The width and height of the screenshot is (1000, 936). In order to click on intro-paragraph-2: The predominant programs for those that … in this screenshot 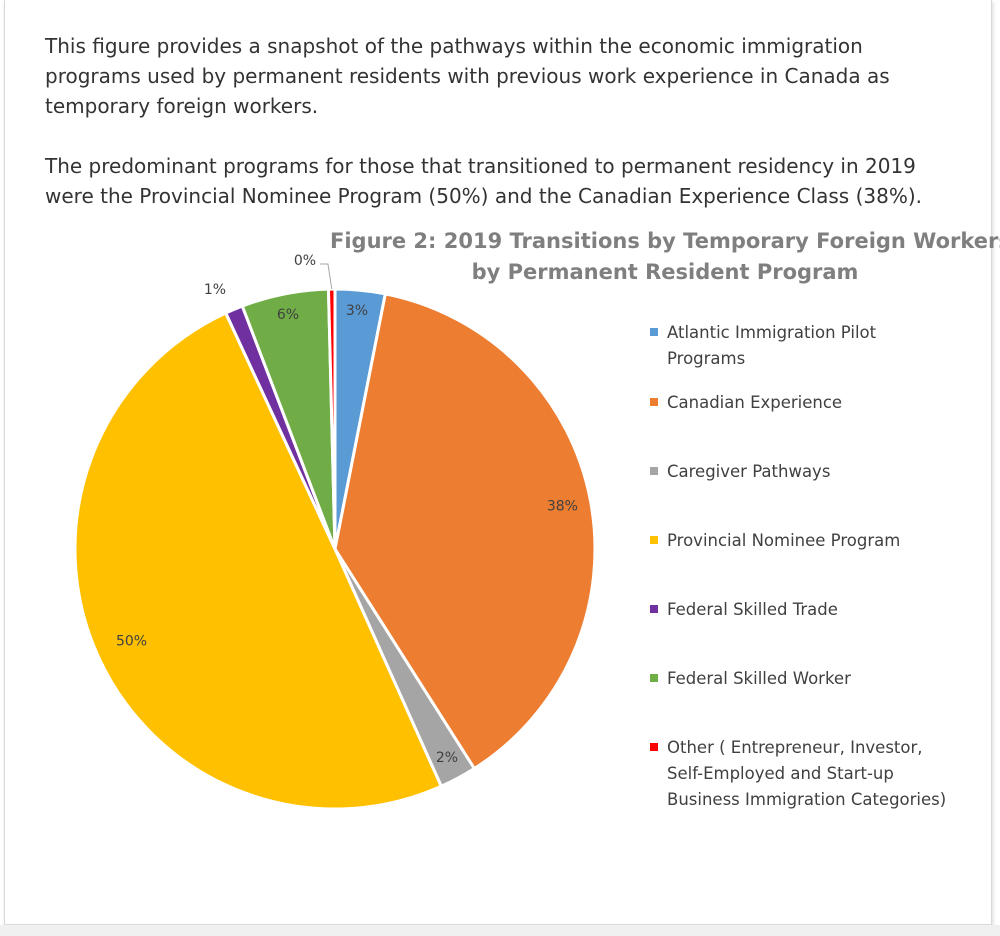, I will do `click(483, 181)`.